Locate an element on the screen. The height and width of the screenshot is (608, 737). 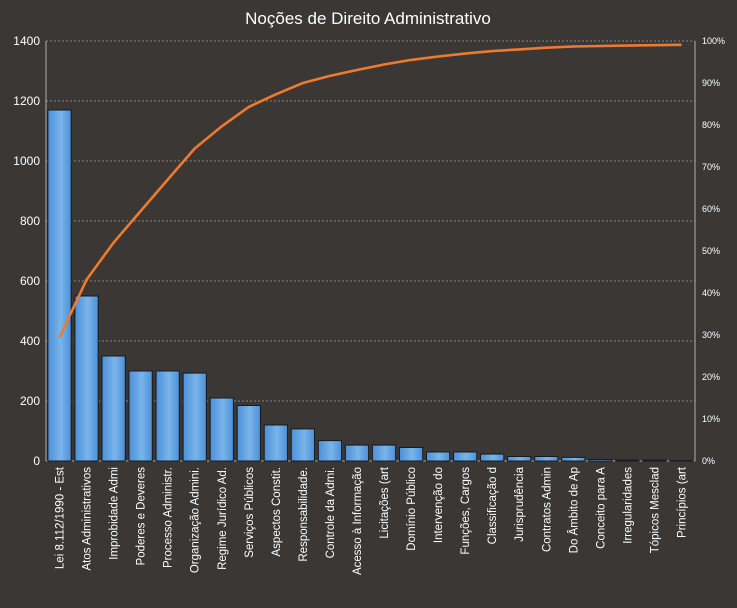
y2-tick-label: 50% is located at coordinates (711, 251).